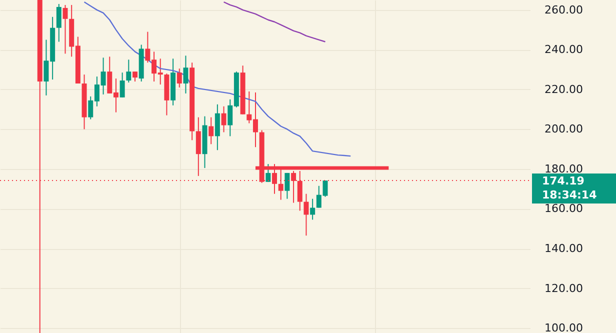 Image resolution: width=616 pixels, height=333 pixels. Describe the element at coordinates (563, 169) in the screenshot. I see `y-tick-label: 180.00` at that location.